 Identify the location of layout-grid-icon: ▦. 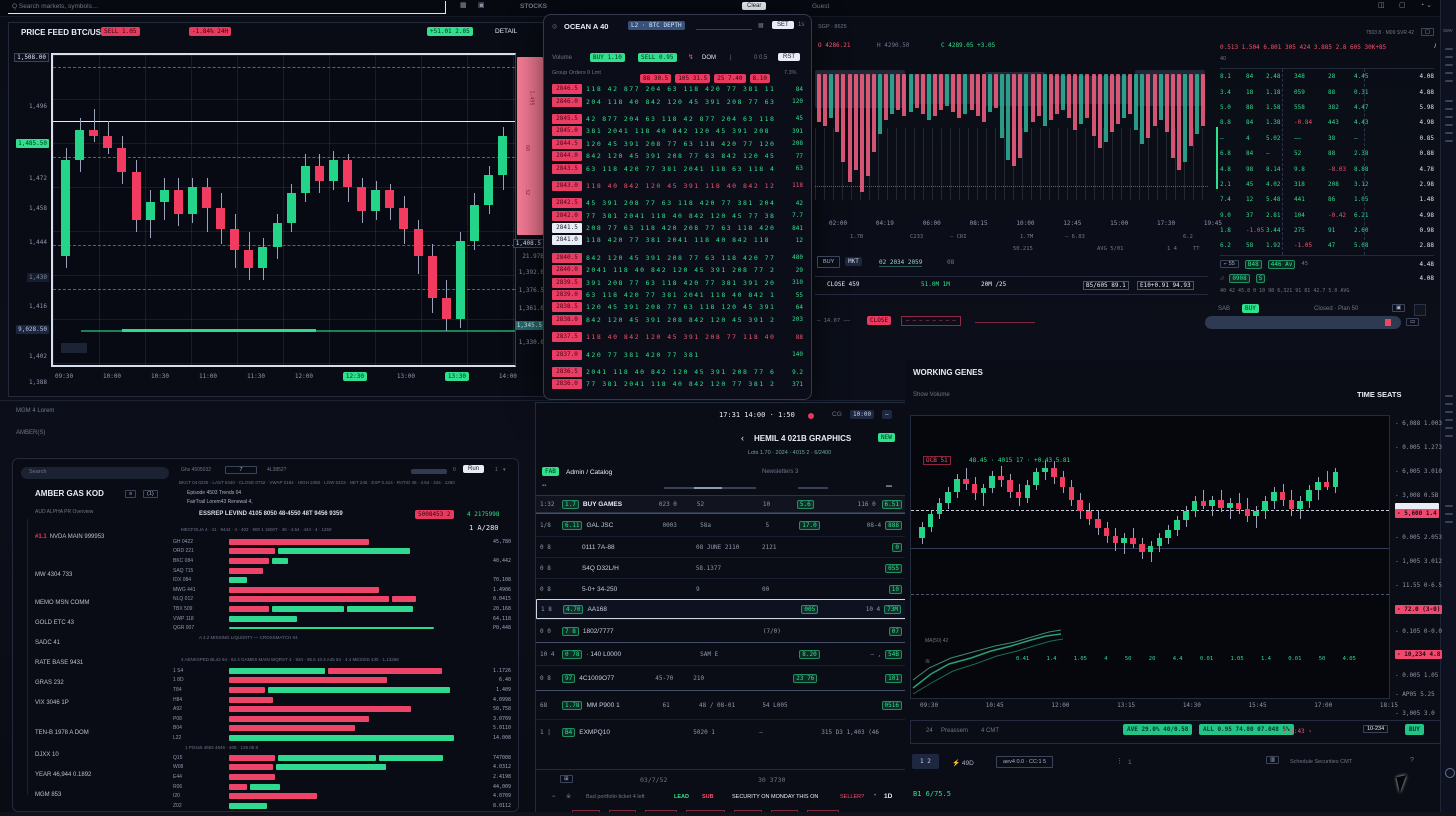
(761, 26).